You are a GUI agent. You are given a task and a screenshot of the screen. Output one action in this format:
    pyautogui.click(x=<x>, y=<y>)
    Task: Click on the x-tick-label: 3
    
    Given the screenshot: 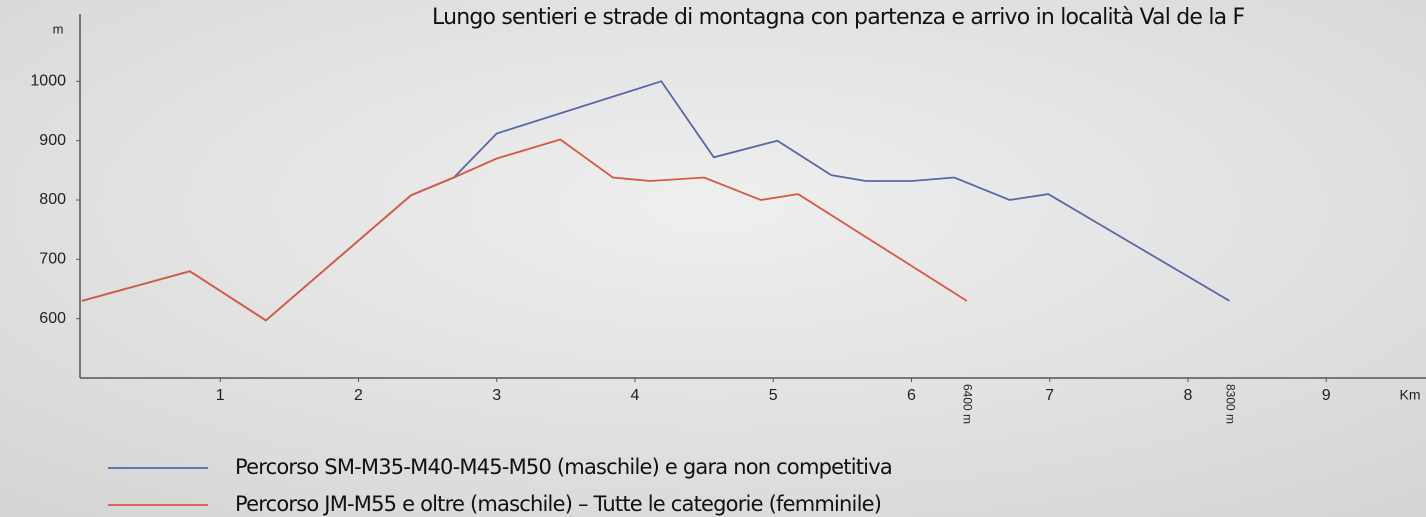 What is the action you would take?
    pyautogui.click(x=496, y=395)
    